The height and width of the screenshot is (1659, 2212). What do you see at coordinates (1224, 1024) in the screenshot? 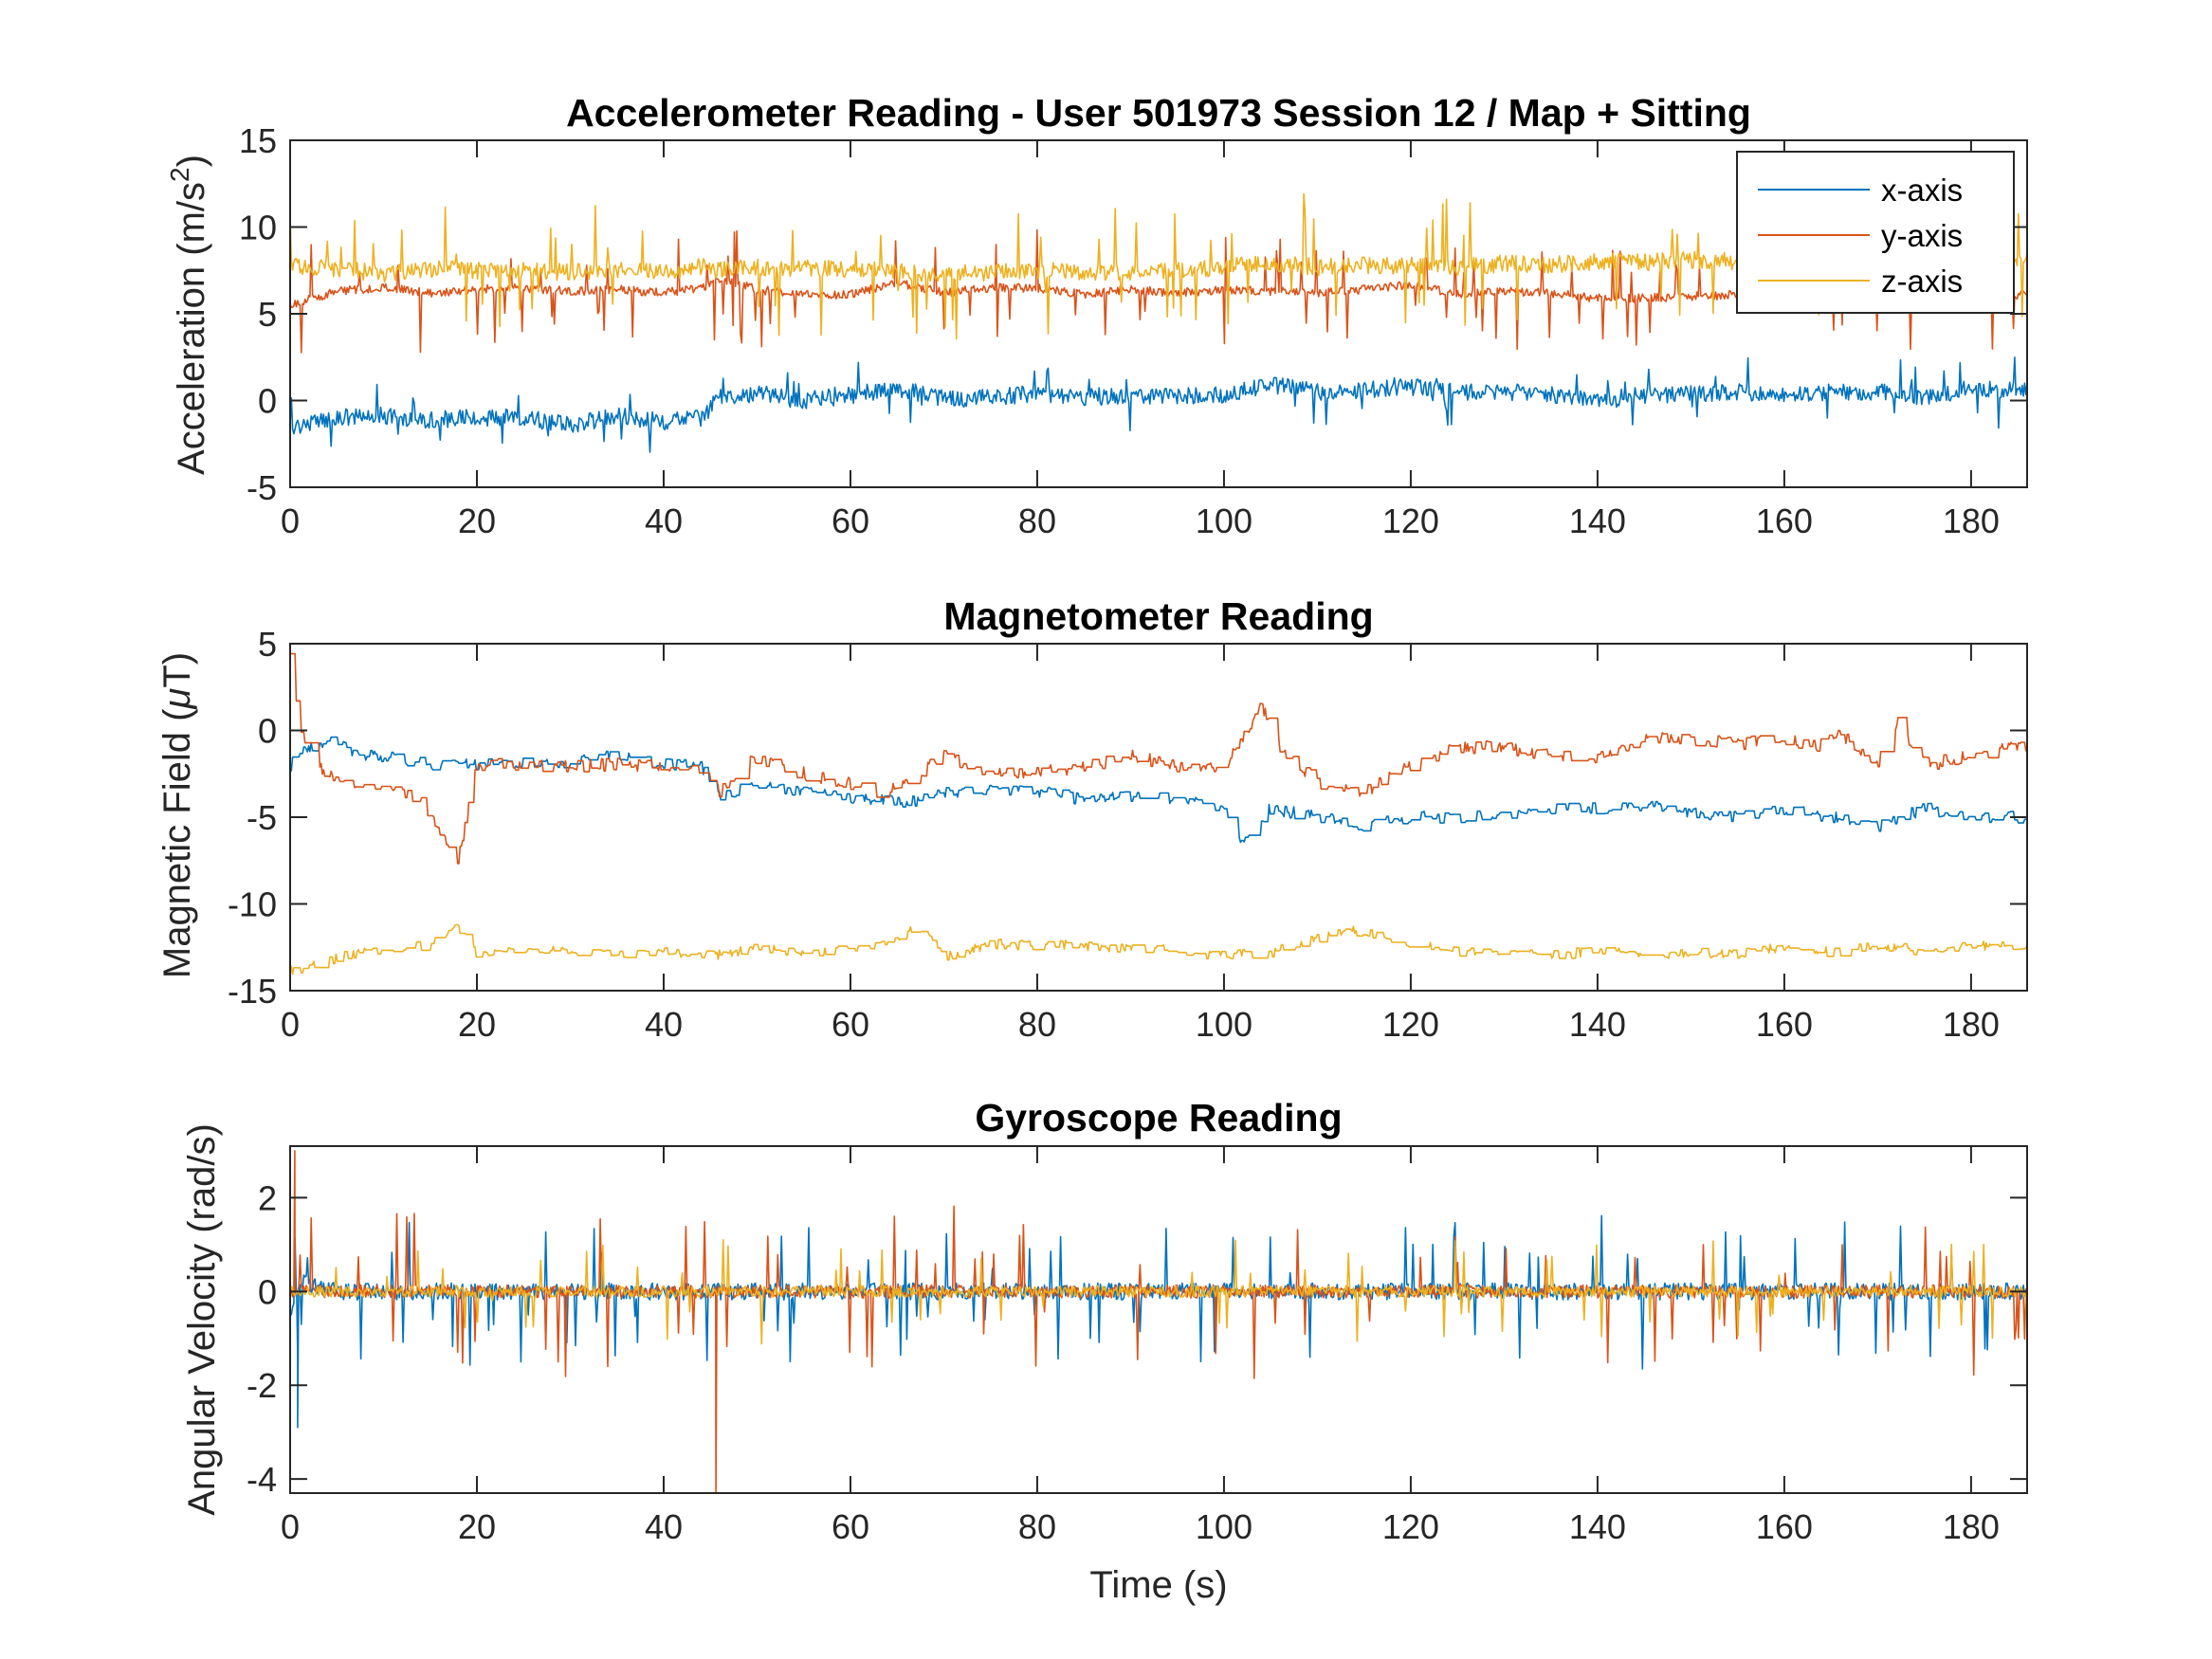
I see `magnetometer-x-tick-label: 100` at bounding box center [1224, 1024].